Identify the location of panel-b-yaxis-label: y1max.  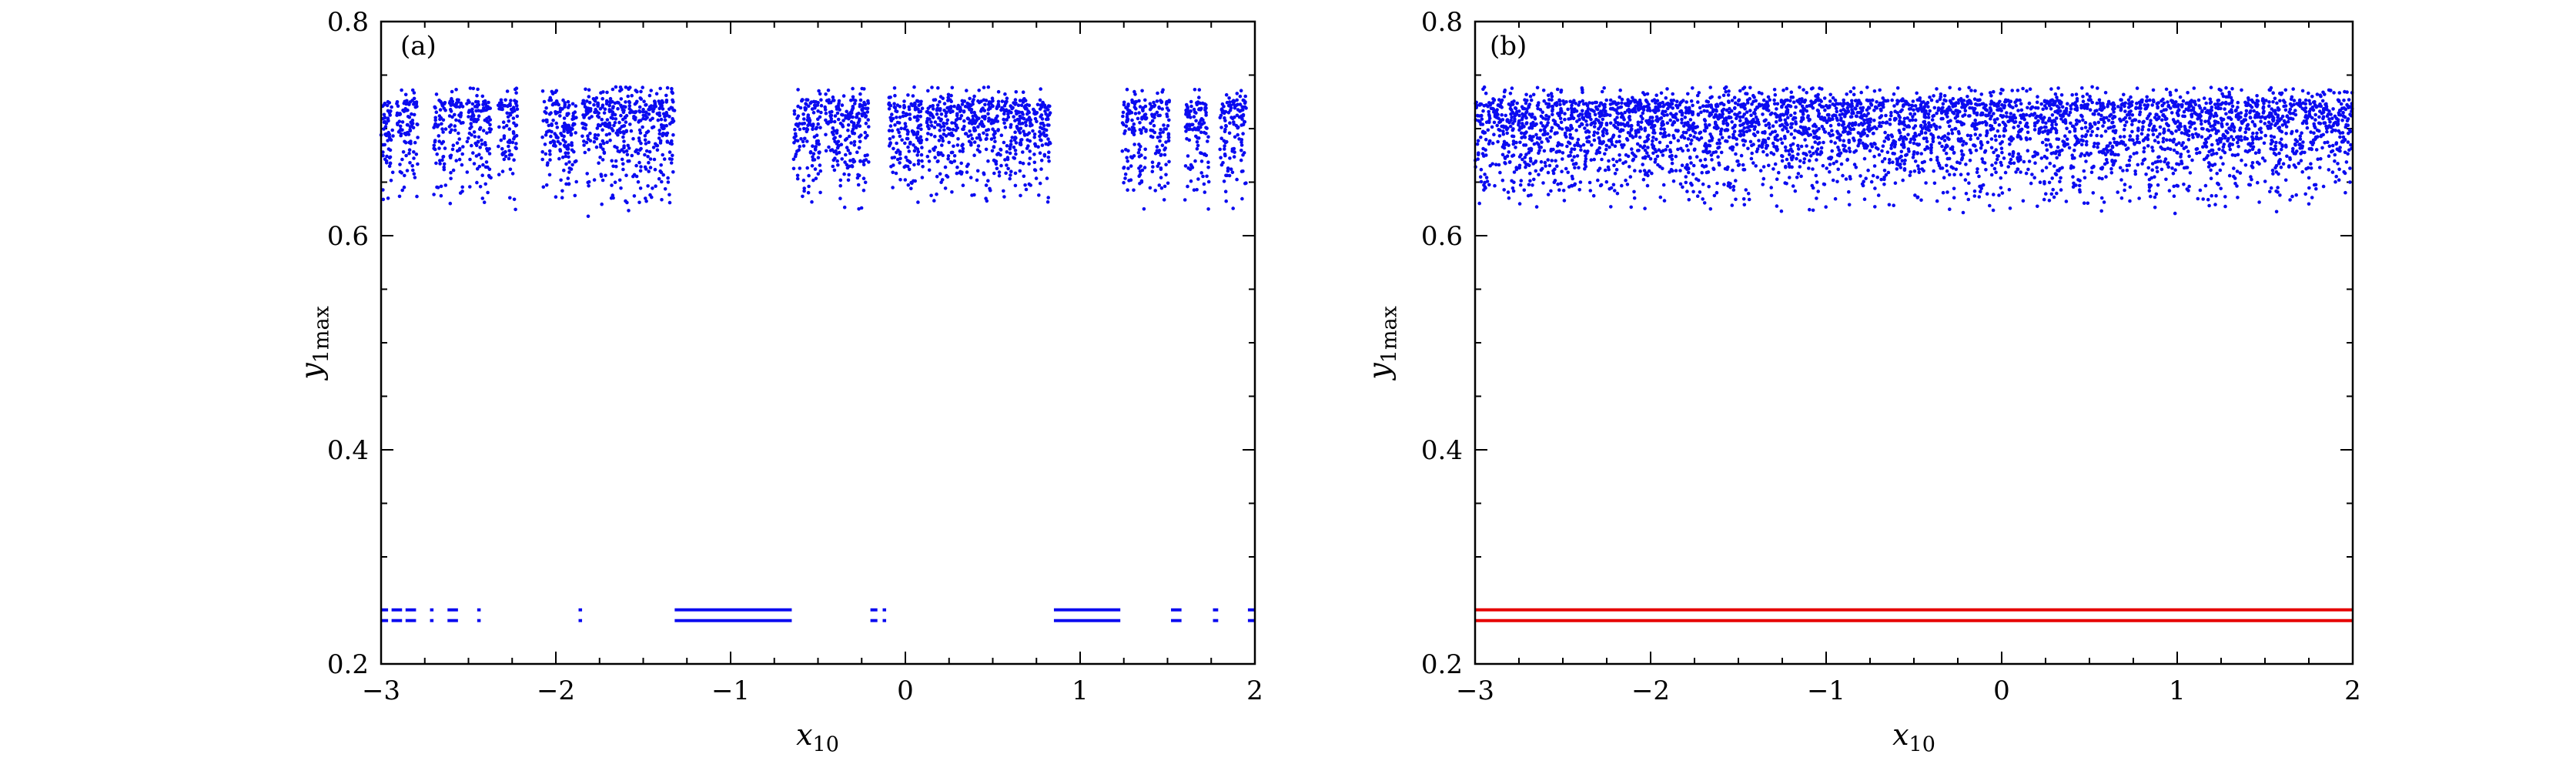
(1382, 343).